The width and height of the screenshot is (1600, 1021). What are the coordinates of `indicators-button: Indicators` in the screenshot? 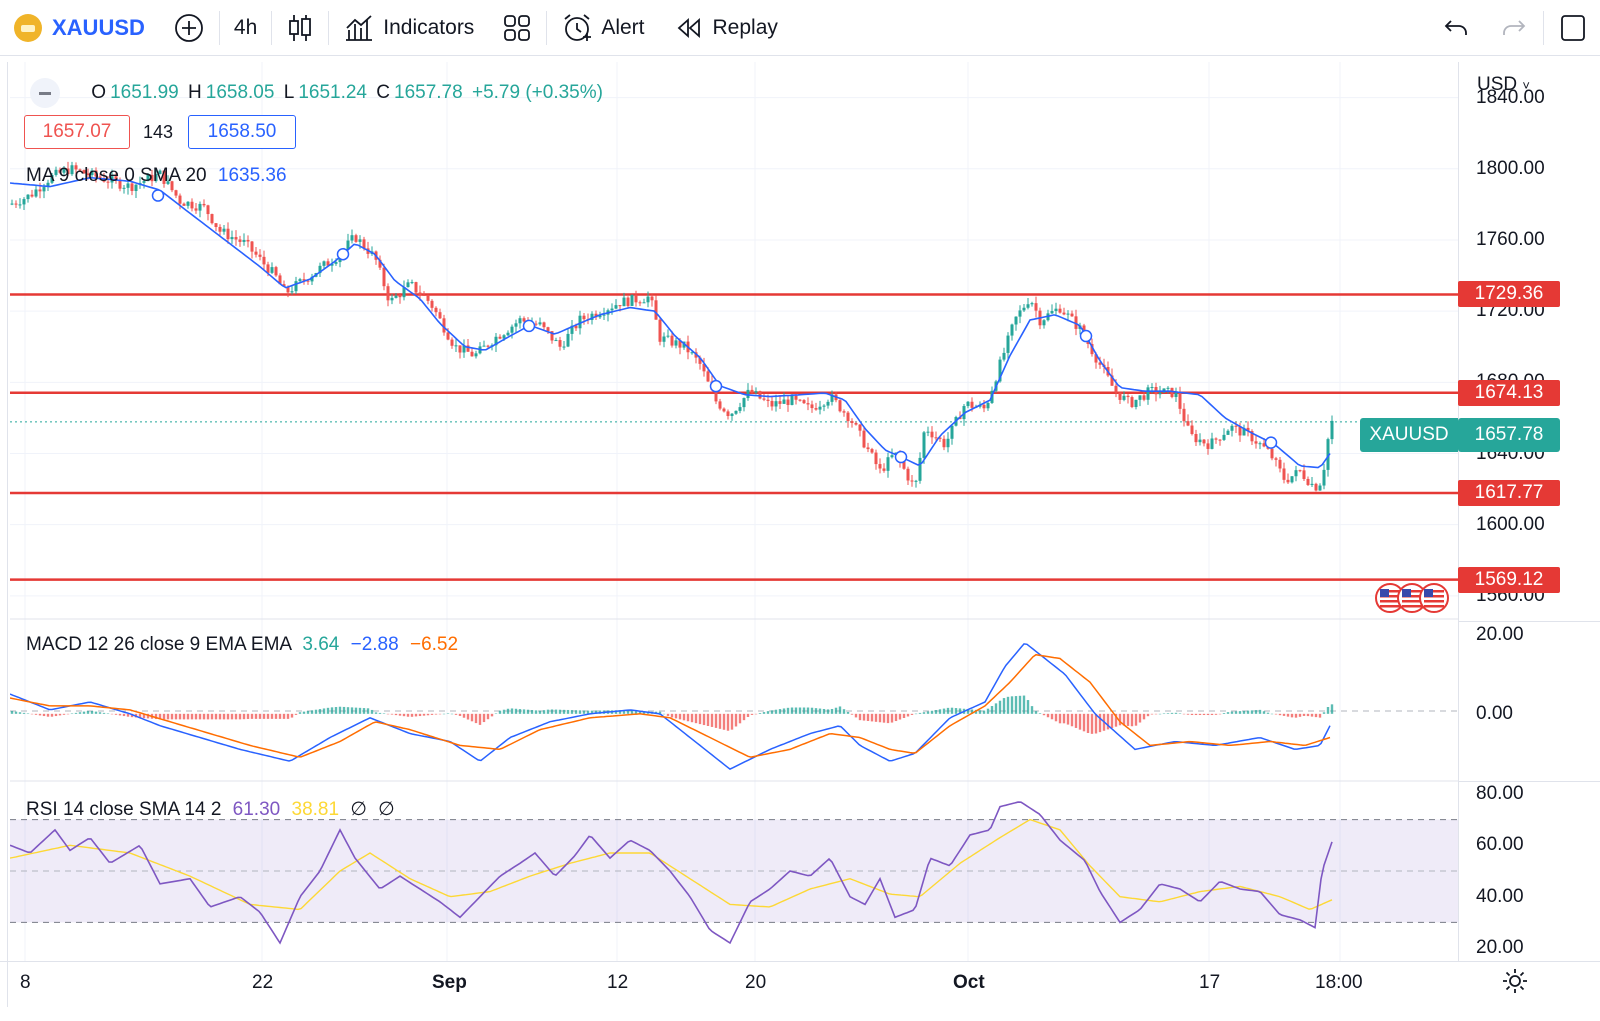 It's located at (408, 28).